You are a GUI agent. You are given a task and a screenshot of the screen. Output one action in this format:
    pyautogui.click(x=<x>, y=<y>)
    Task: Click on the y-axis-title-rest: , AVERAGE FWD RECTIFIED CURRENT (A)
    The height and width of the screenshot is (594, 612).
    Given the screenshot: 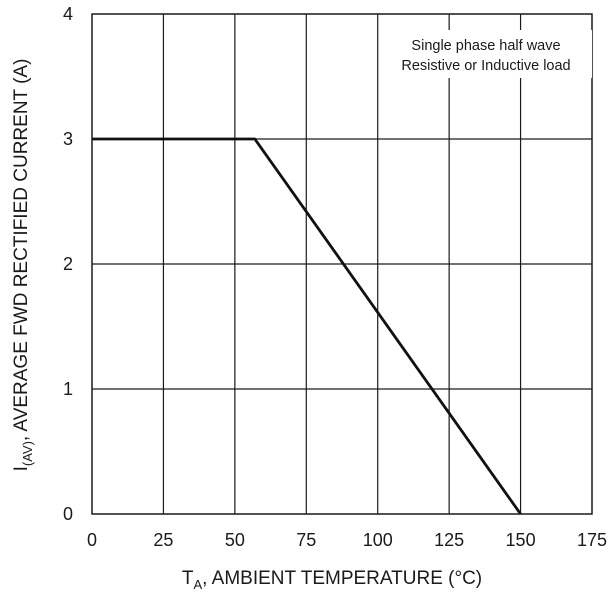 What is the action you would take?
    pyautogui.click(x=21, y=250)
    